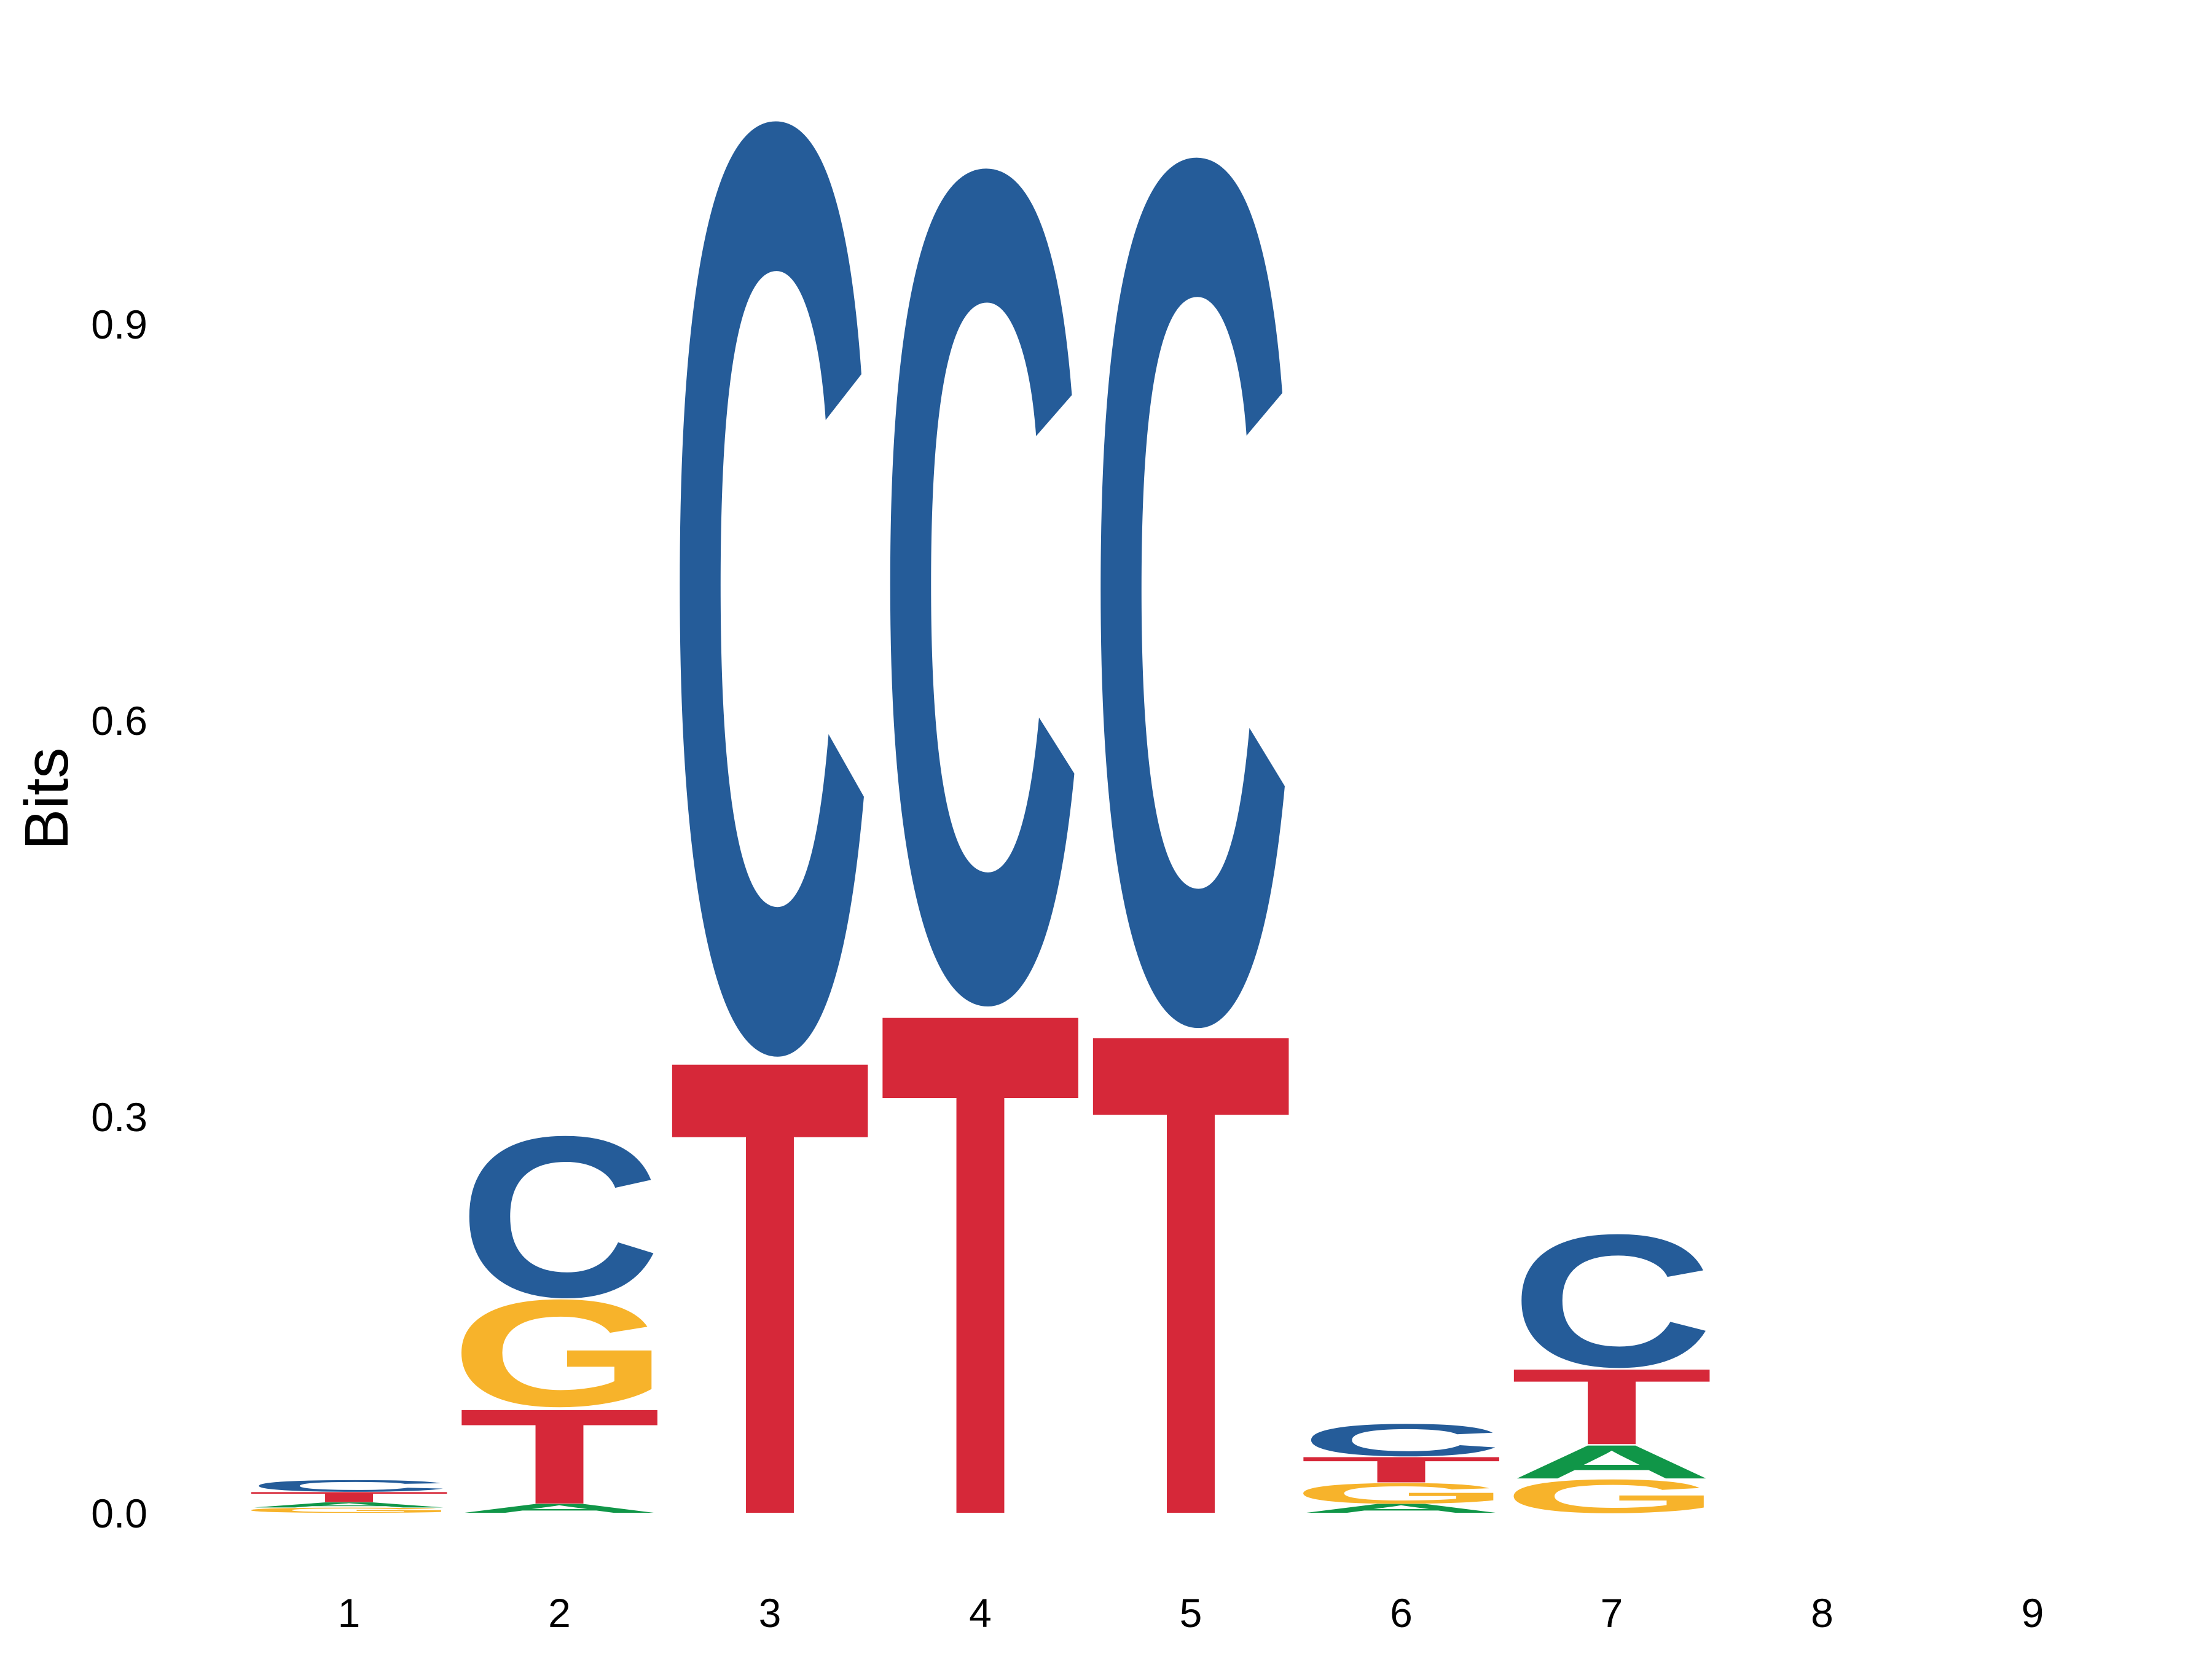 Image resolution: width=2212 pixels, height=1659 pixels. What do you see at coordinates (119, 1117) in the screenshot?
I see `y-tick-label: 0.3` at bounding box center [119, 1117].